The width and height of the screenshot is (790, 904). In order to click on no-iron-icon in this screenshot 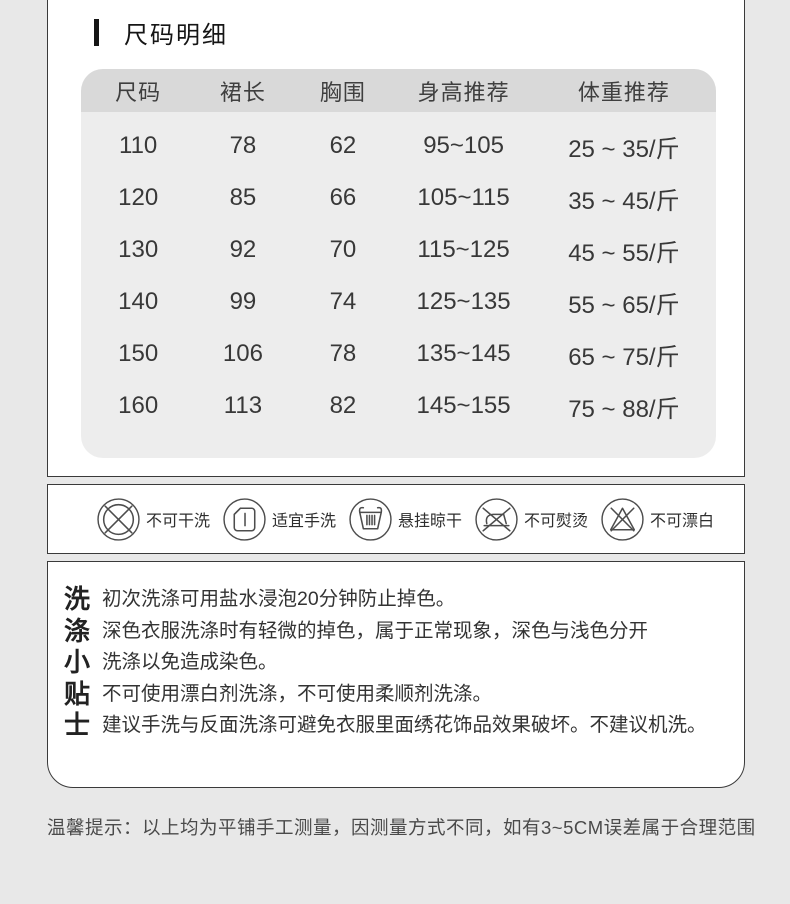, I will do `click(496, 519)`.